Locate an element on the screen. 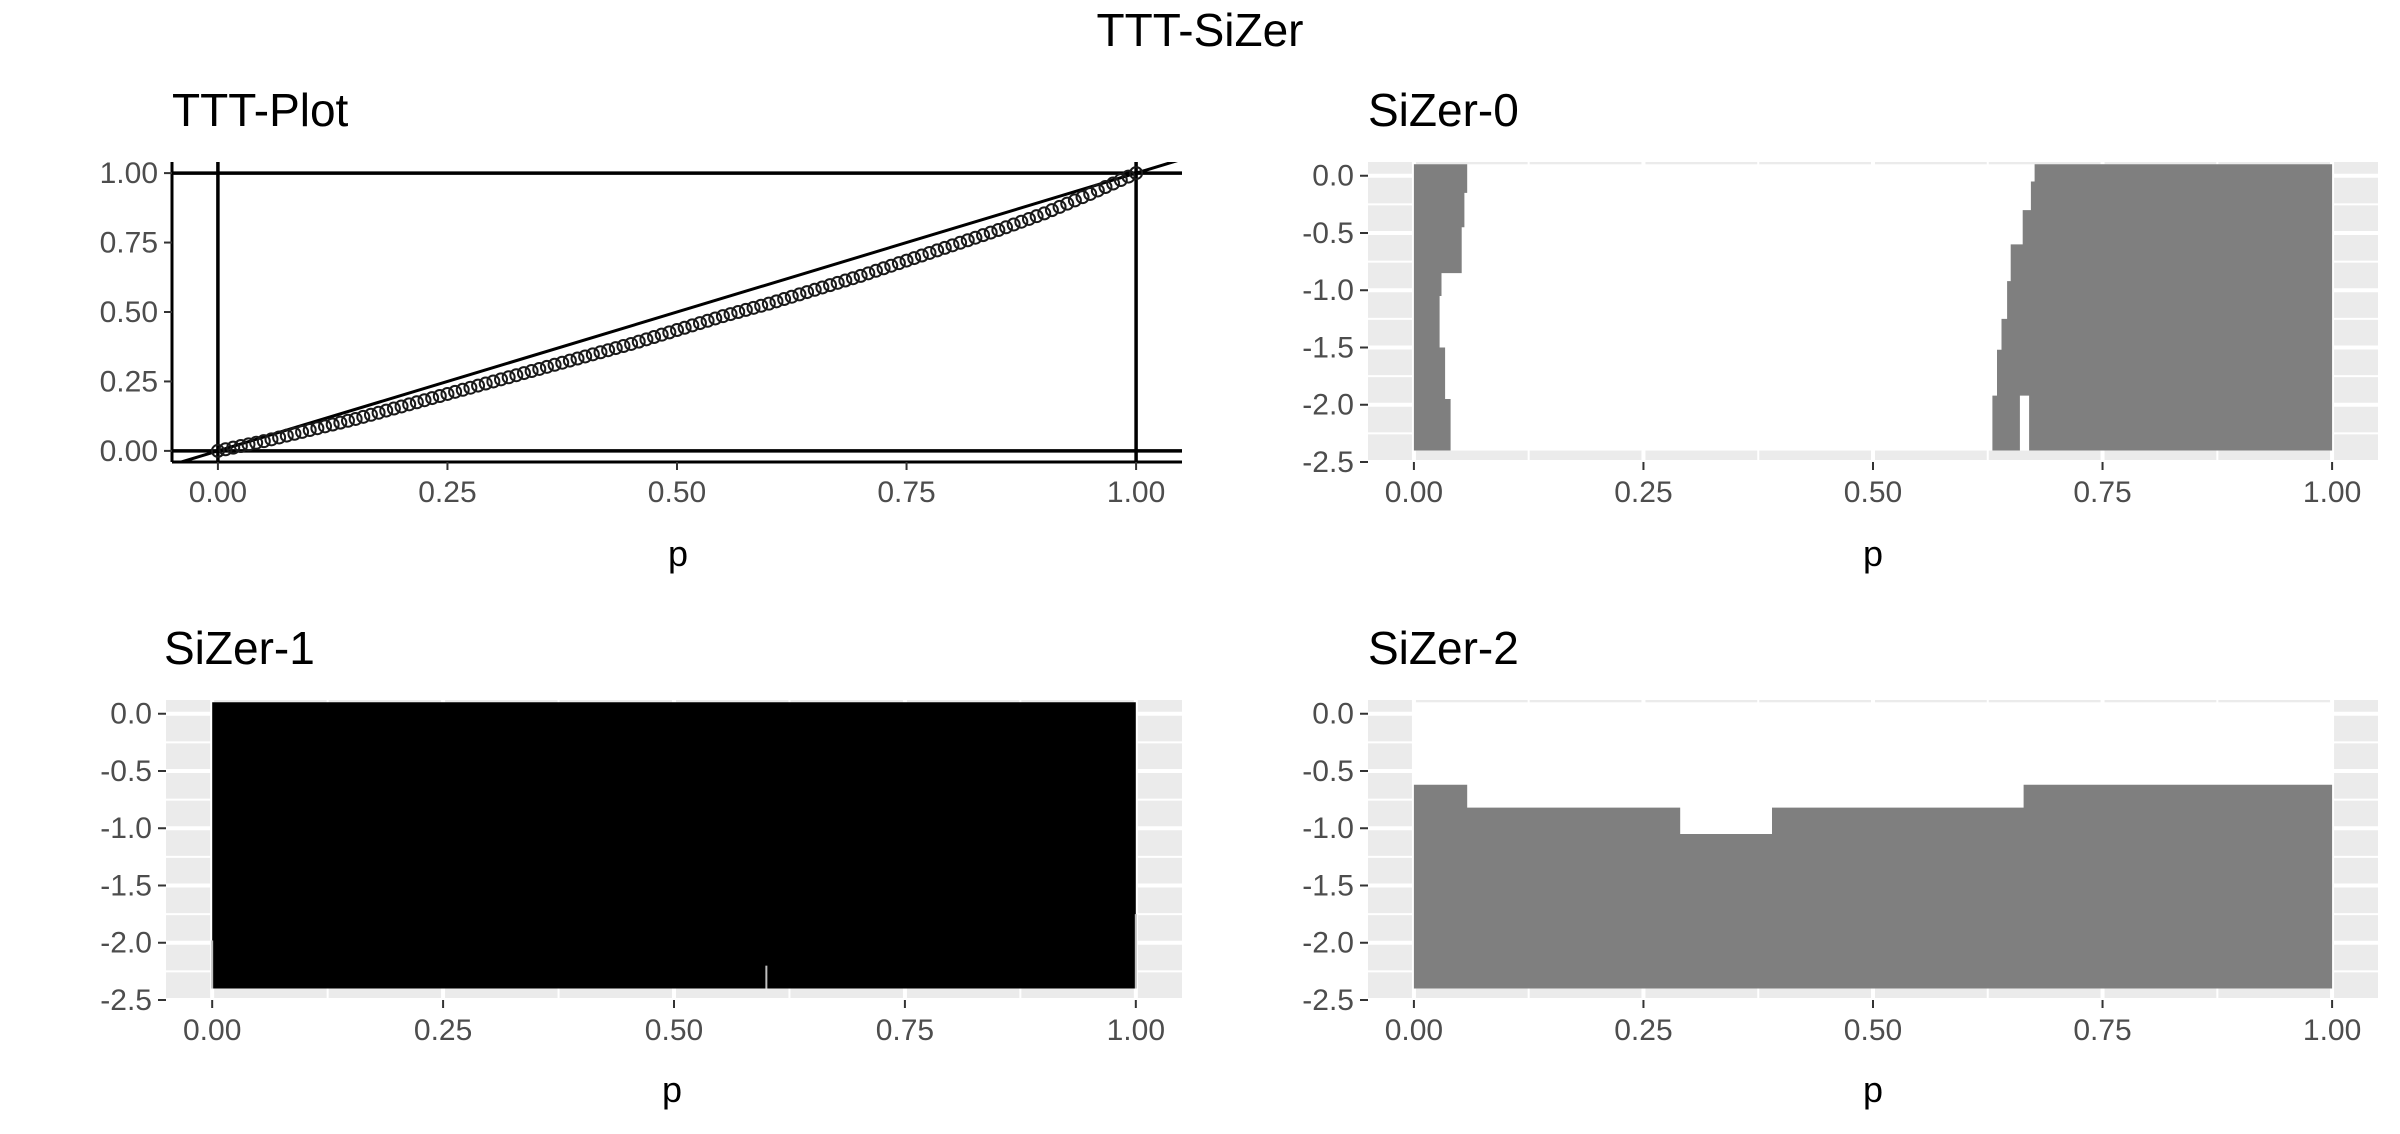  sizer-1-xlabel: p is located at coordinates (672, 1089).